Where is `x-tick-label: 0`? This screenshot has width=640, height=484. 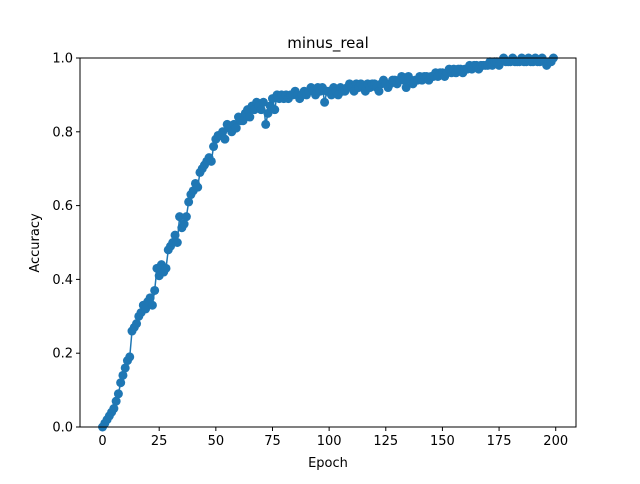 x-tick-label: 0 is located at coordinates (102, 441).